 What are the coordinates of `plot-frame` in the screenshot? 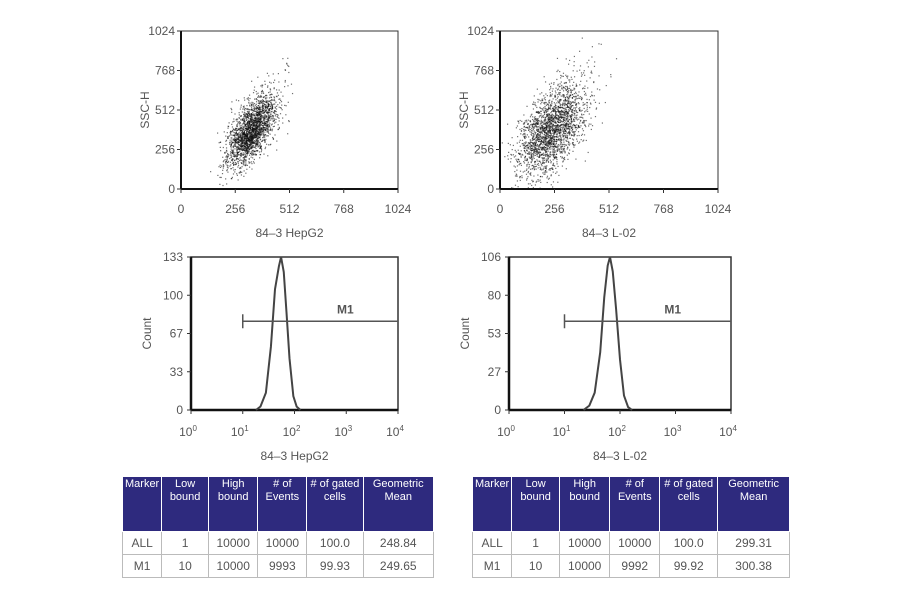 It's located at (294, 333).